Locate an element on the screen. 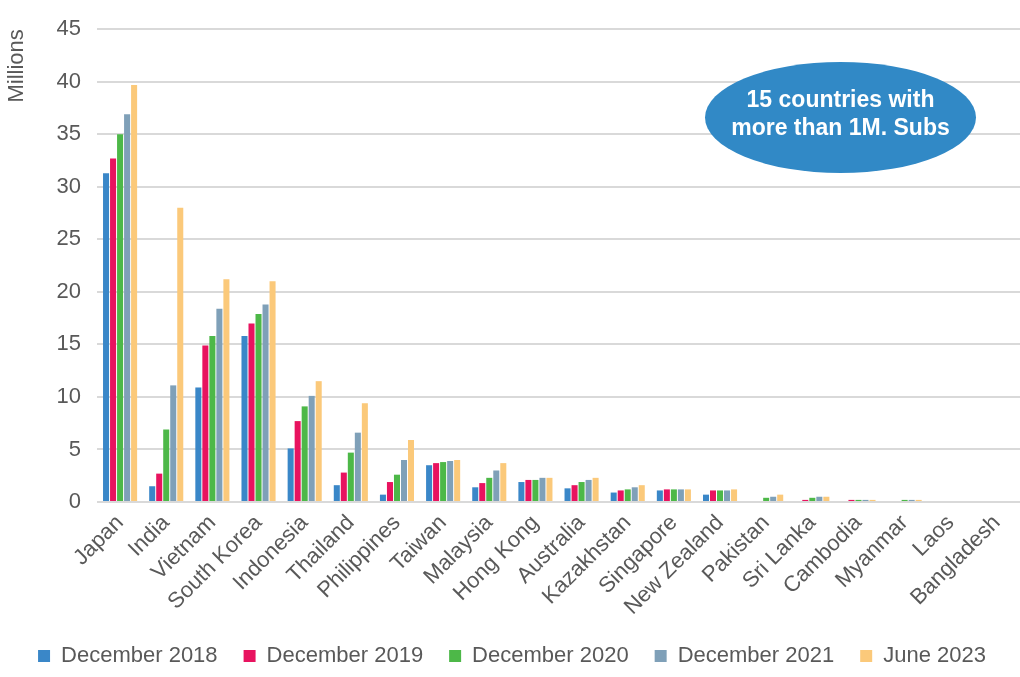  y-tick-label: 40 is located at coordinates (68, 80).